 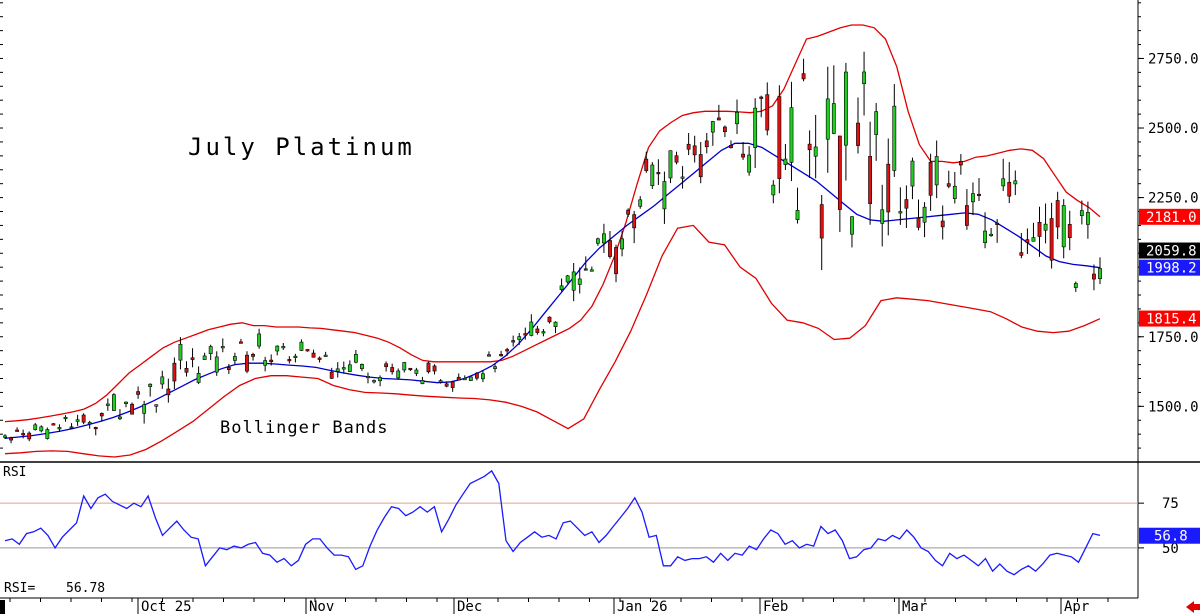 What do you see at coordinates (600, 605) in the screenshot?
I see `time-axis: Oct 25 Nov Dec Jan 26 Feb Mar Apr` at bounding box center [600, 605].